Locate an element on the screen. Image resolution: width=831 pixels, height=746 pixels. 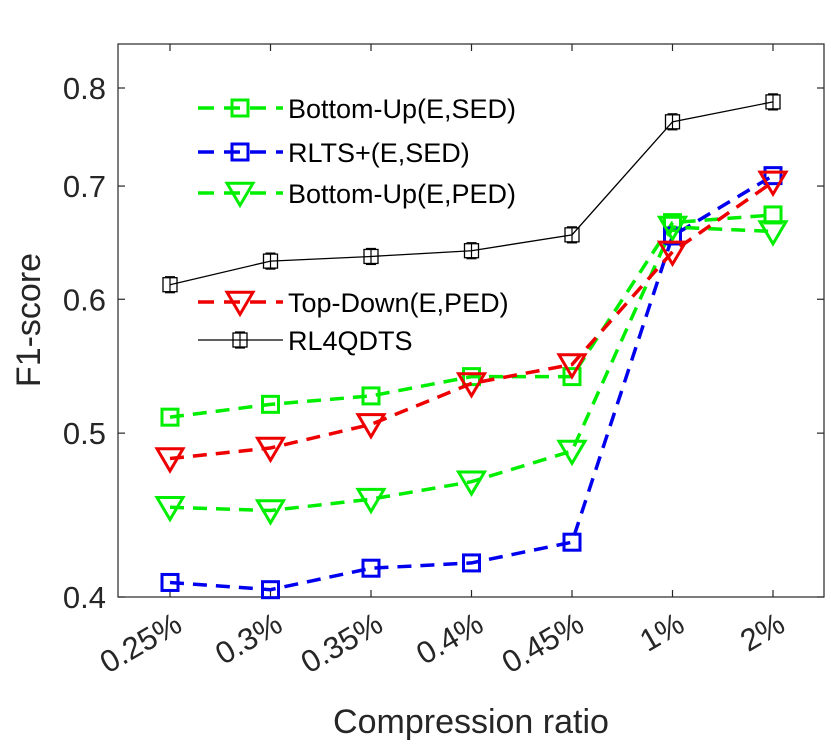
legend-item: Bottom-Up(E,SED) is located at coordinates (357, 109).